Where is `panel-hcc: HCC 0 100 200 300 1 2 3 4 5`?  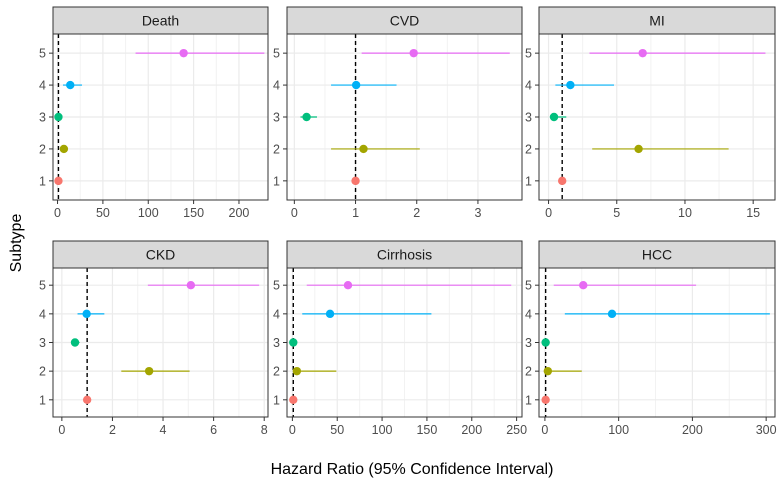 panel-hcc: HCC 0 100 200 300 1 2 3 4 5 is located at coordinates (651, 338).